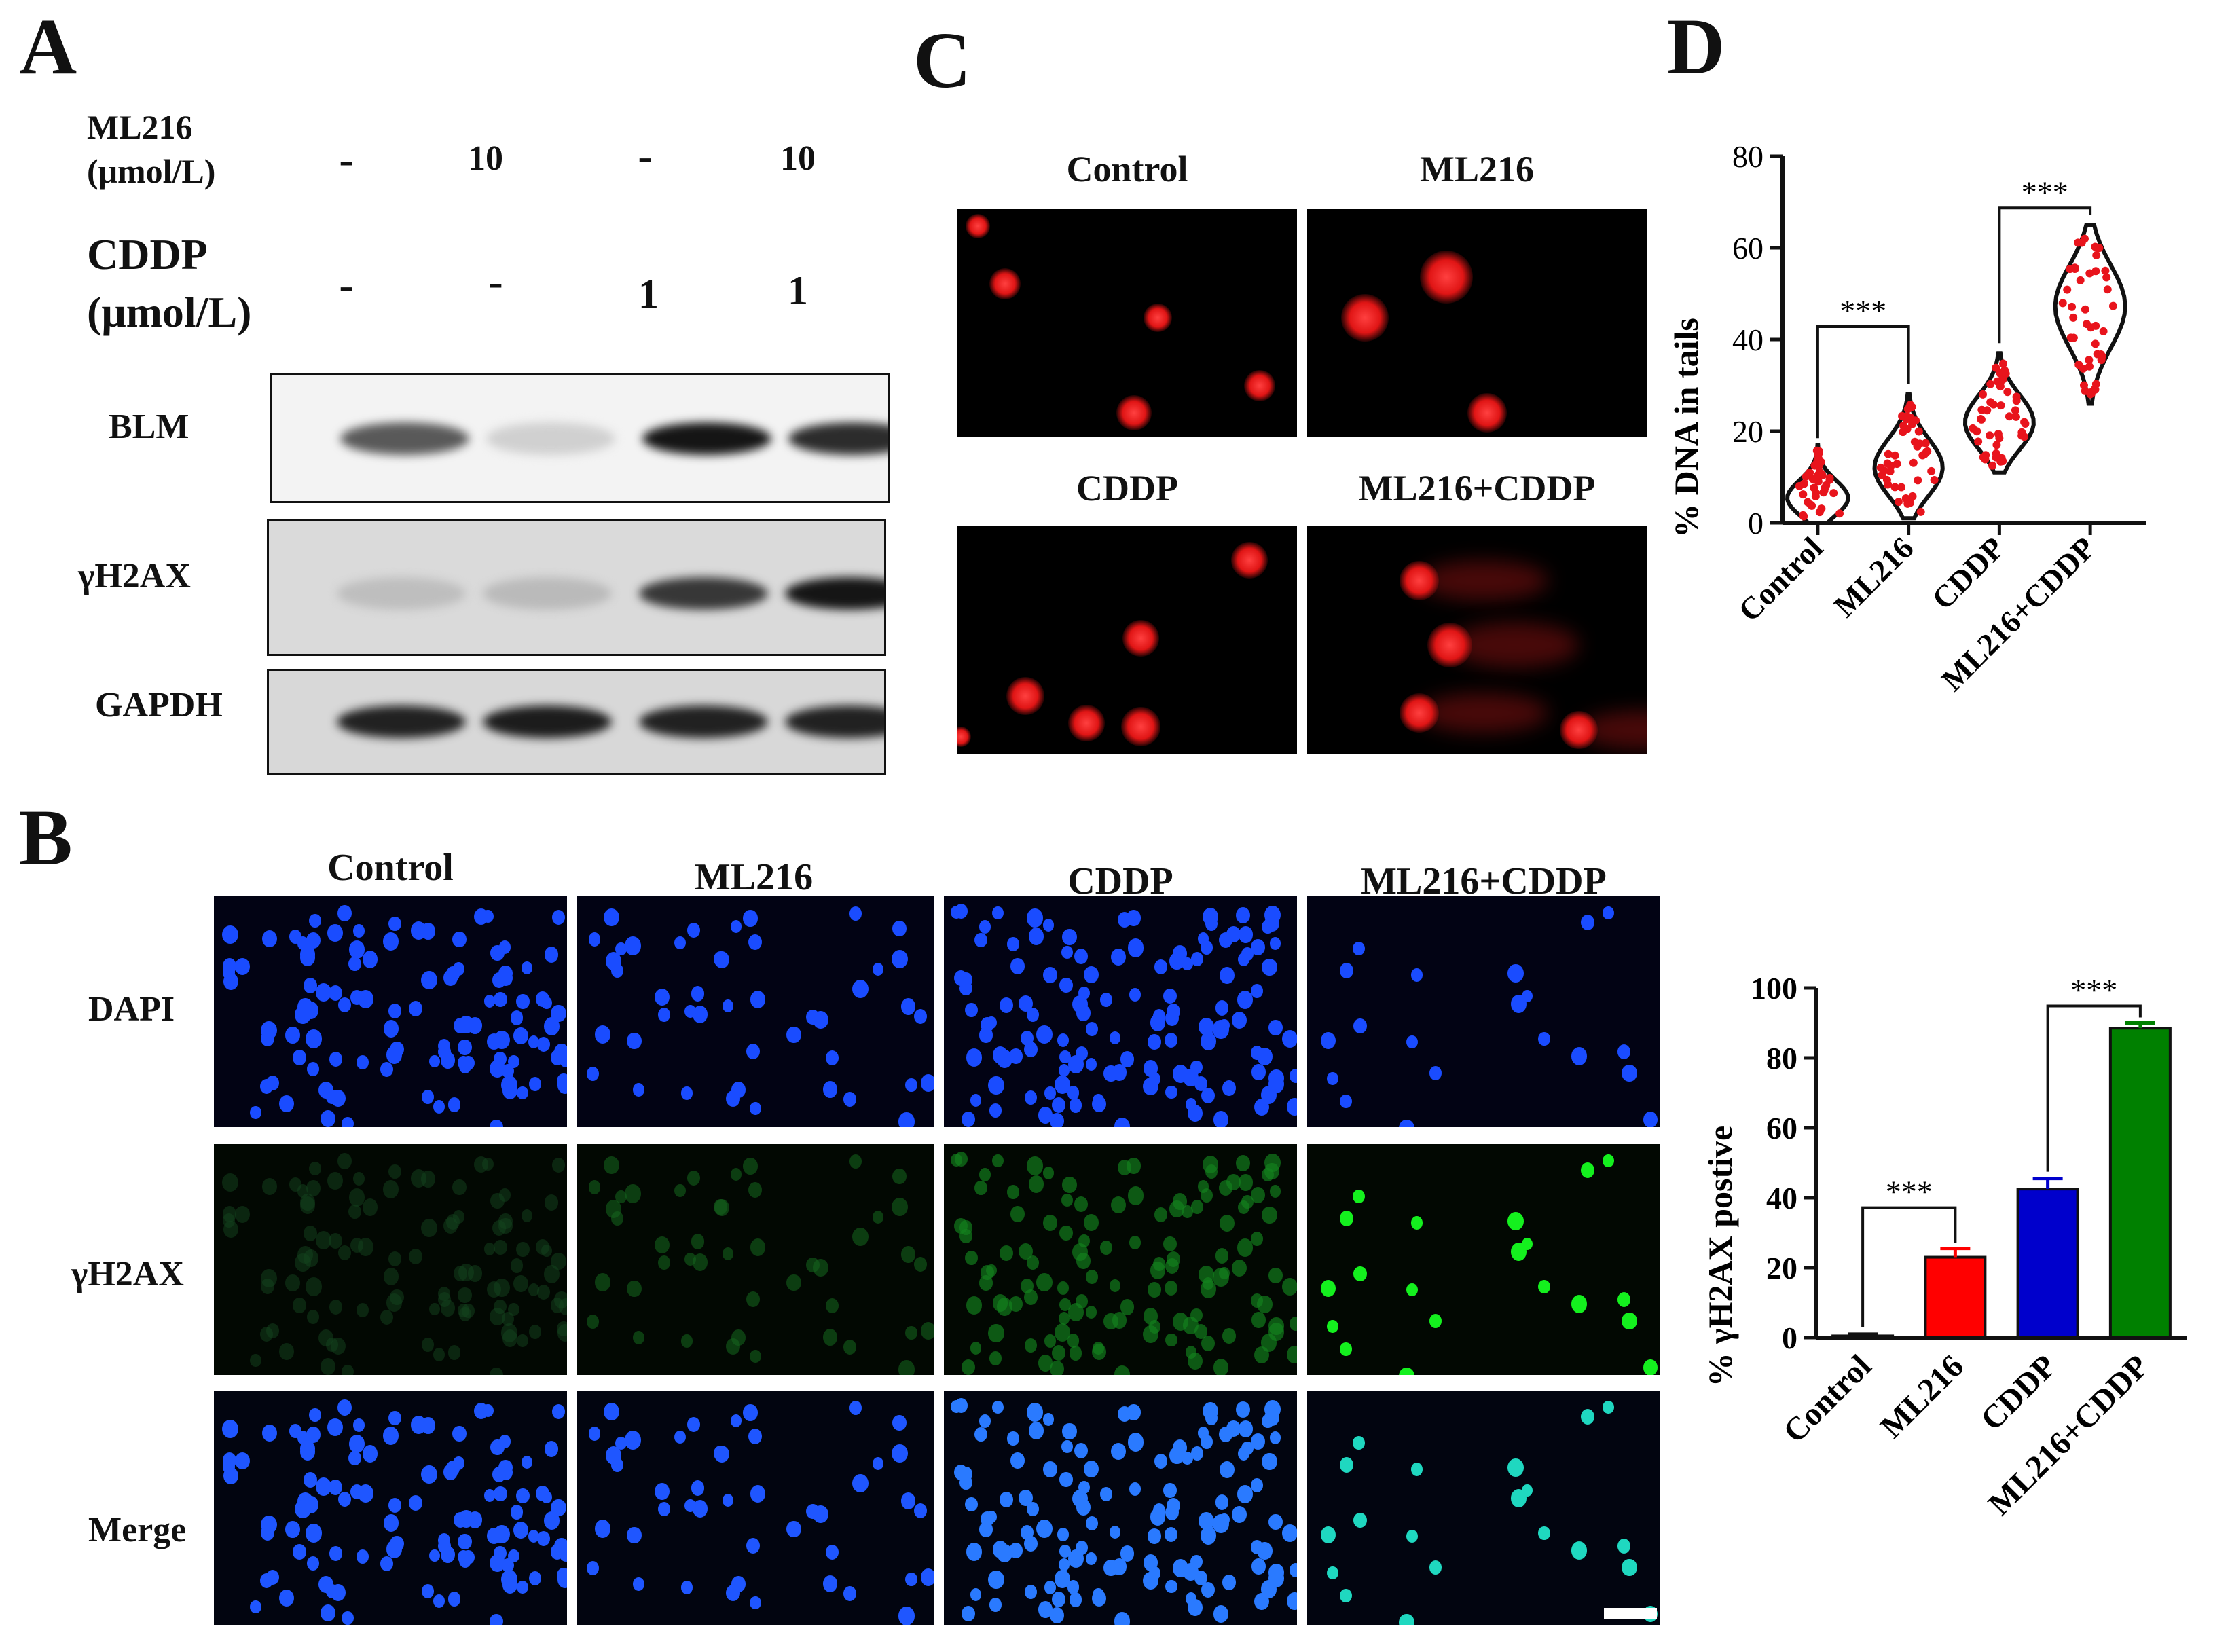 This screenshot has height=1652, width=2230. I want to click on y-tick-label: 40, so click(1781, 1198).